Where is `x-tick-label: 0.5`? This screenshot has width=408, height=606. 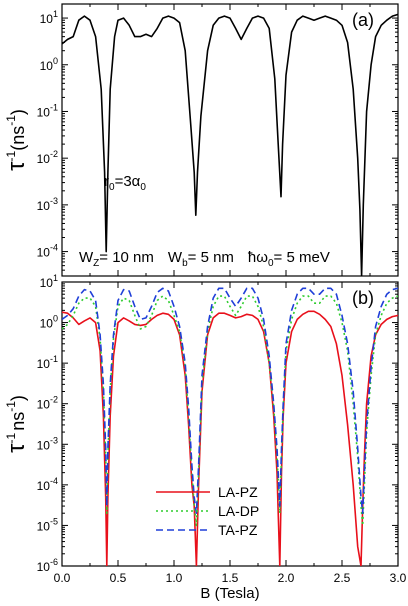
x-tick-label: 0.5 is located at coordinates (118, 578).